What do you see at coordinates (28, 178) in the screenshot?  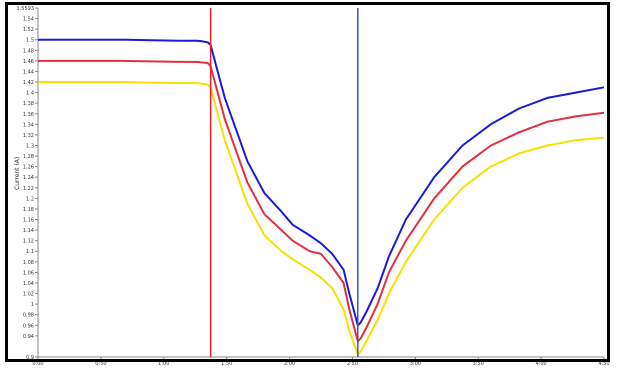 I see `y-tick-label: 1.24` at bounding box center [28, 178].